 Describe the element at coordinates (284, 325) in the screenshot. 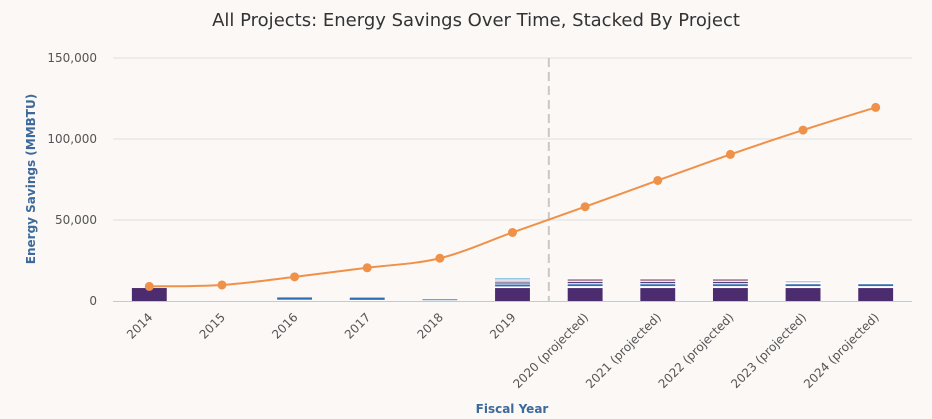

I see `x-tick-label: 2016` at that location.